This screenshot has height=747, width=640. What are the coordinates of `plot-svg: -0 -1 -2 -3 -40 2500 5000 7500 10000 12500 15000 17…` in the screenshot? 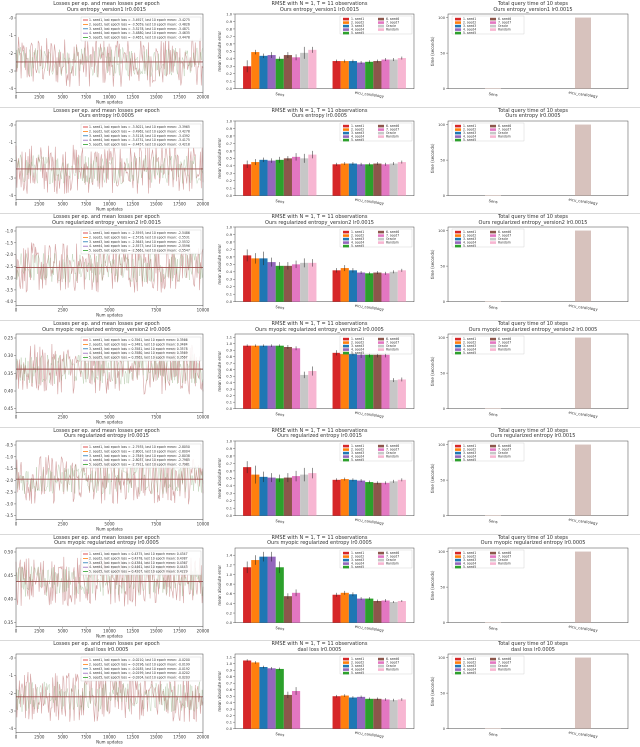 It's located at (109, 165).